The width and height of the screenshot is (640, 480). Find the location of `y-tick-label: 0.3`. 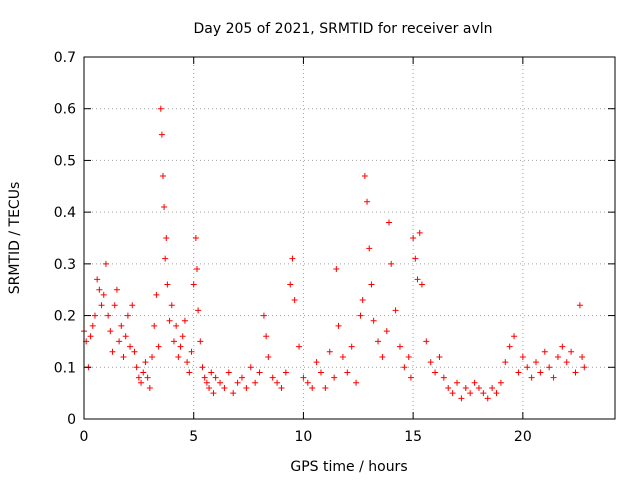

y-tick-label: 0.3 is located at coordinates (65, 265).